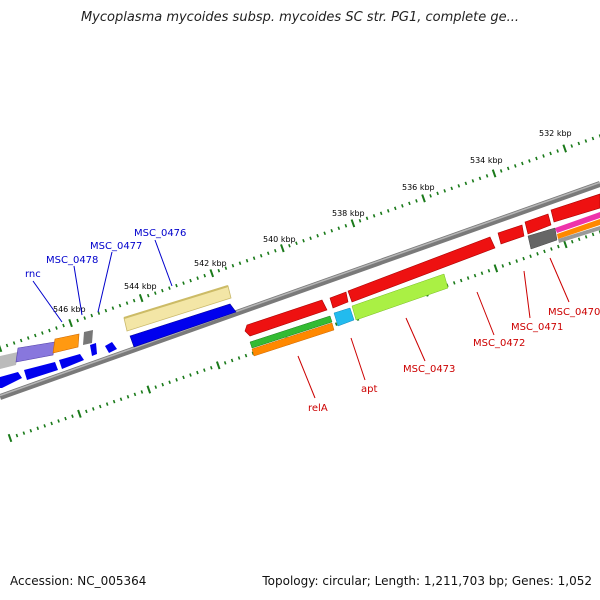 This screenshot has height=600, width=600. Describe the element at coordinates (183, 325) in the screenshot. I see `feature-msc-0476-cds` at that location.